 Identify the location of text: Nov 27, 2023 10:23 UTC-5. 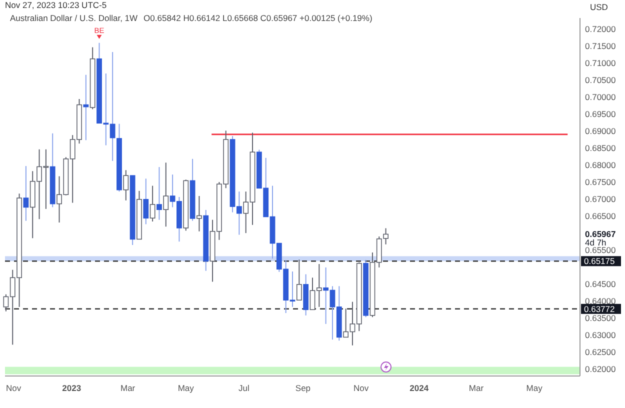
(56, 5).